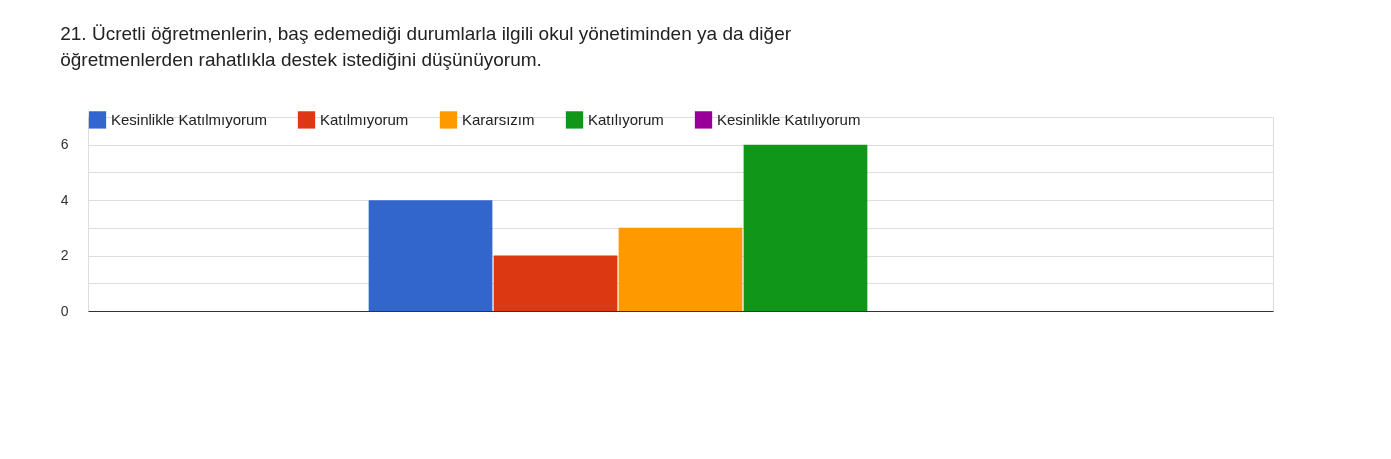  I want to click on y-tick-label: 6, so click(64, 144).